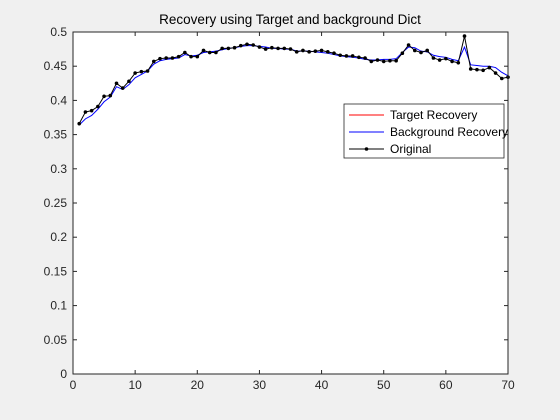 The image size is (560, 420). Describe the element at coordinates (56, 203) in the screenshot. I see `y-tick-label: 0.25` at that location.